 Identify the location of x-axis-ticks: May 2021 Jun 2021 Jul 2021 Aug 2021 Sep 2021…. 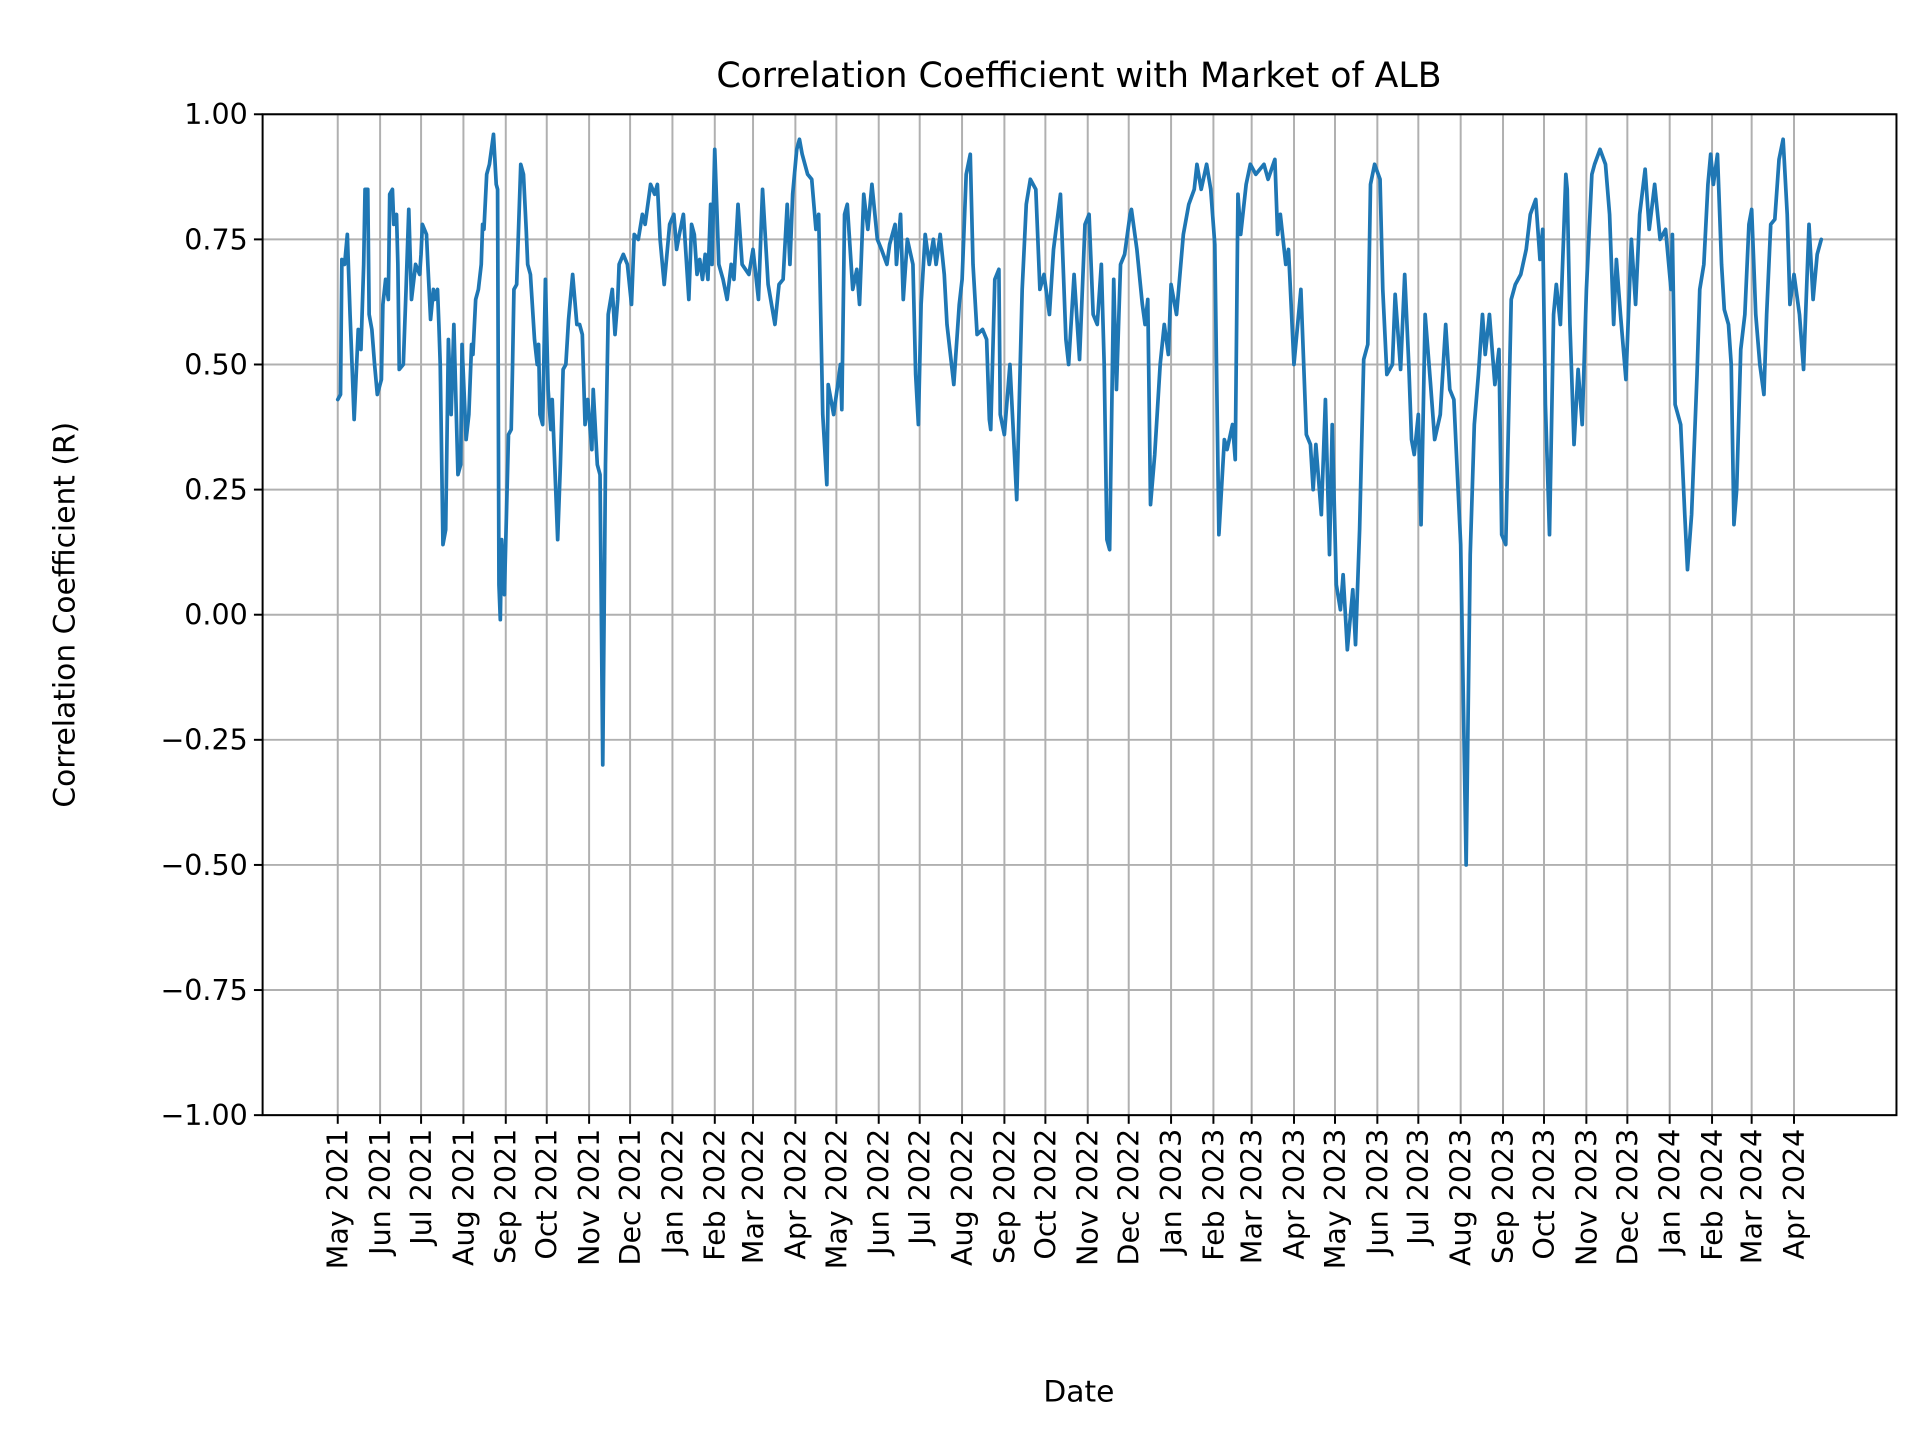
(1066, 1192).